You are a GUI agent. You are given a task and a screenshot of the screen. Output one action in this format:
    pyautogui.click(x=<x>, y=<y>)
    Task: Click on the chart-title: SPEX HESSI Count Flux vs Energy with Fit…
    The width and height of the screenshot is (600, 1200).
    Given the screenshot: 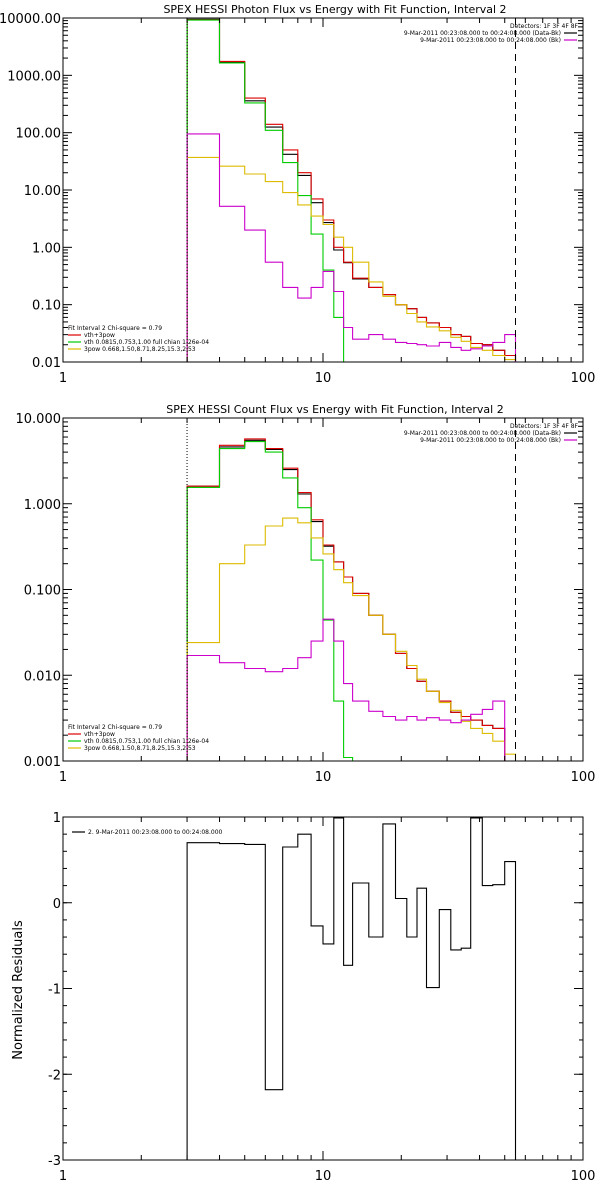 What is the action you would take?
    pyautogui.click(x=334, y=409)
    